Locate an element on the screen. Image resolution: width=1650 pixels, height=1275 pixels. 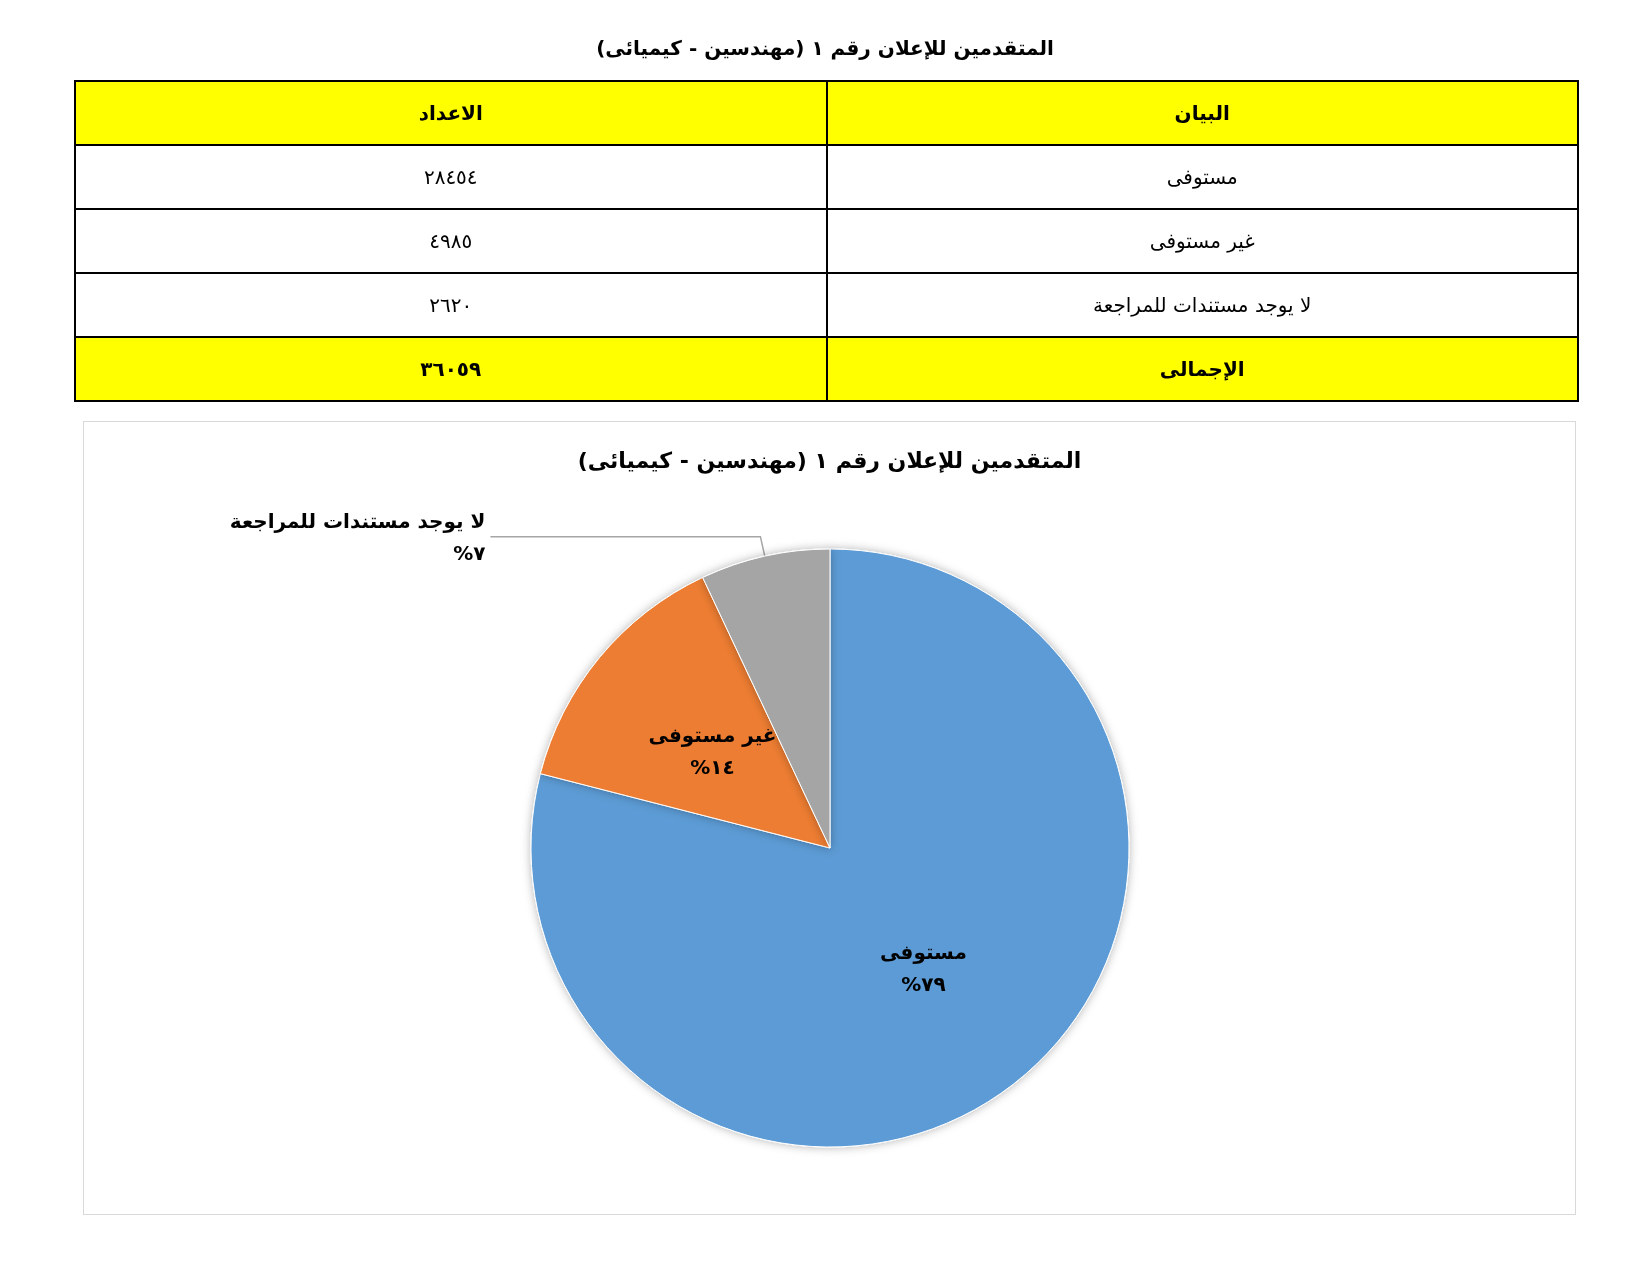
text: ٤٩٨٥ is located at coordinates (451, 241).